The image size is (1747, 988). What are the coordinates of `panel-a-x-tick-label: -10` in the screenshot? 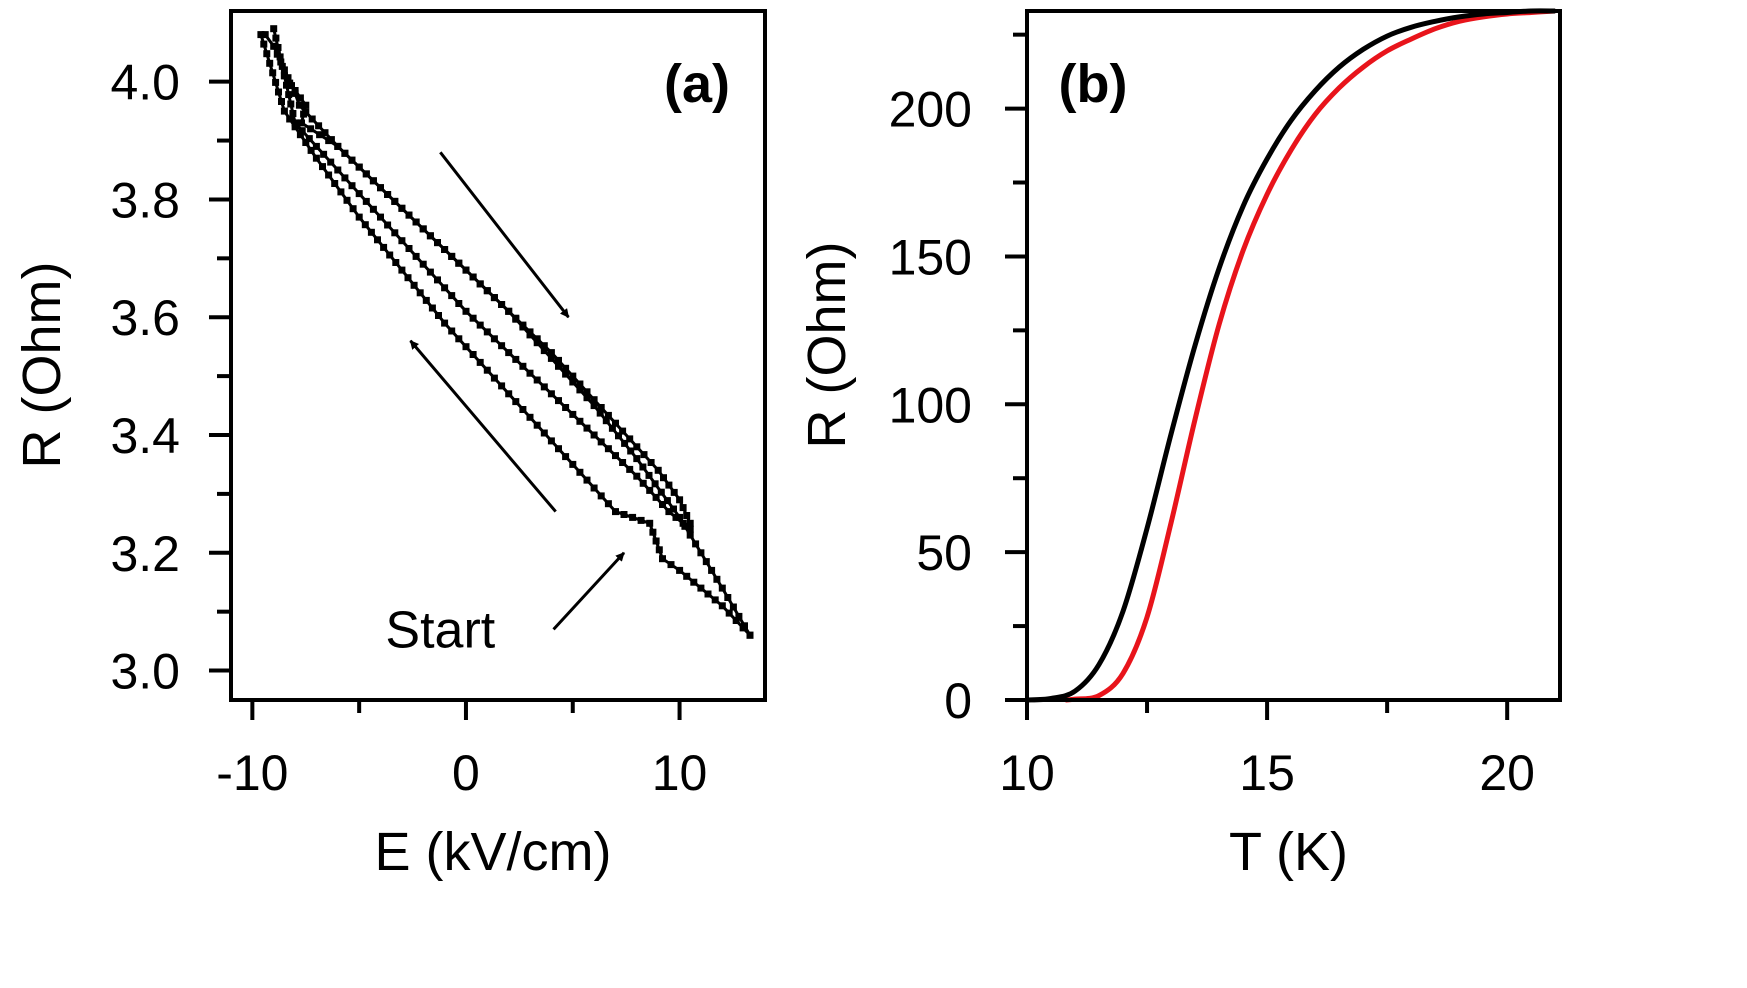 It's located at (252, 773).